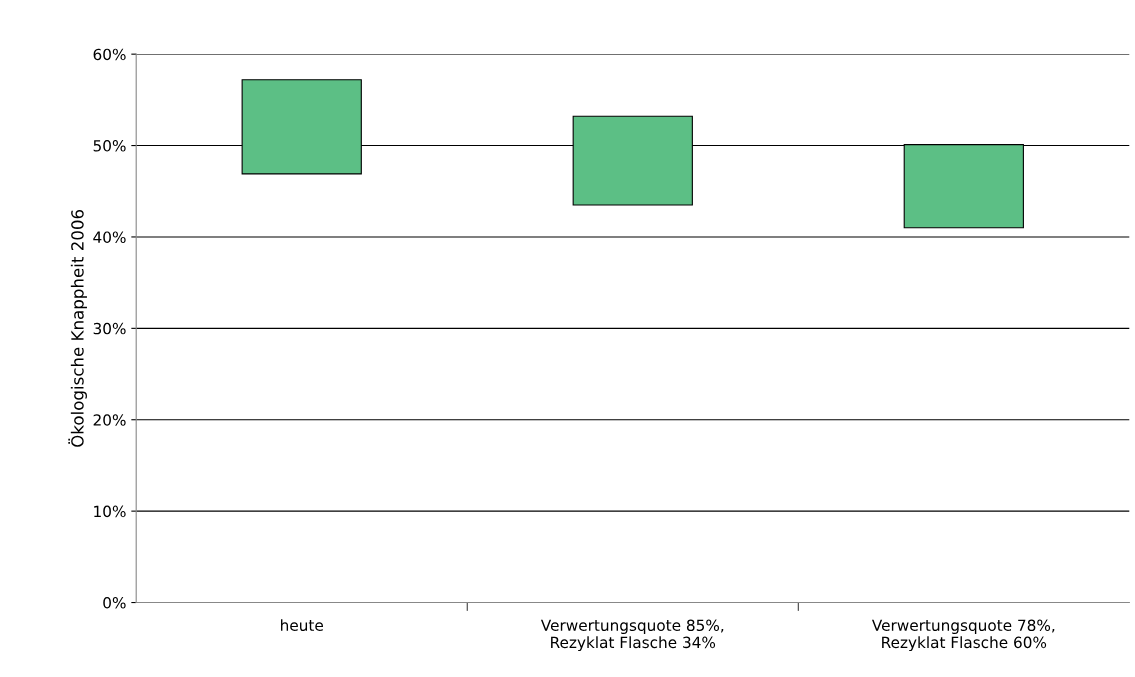 The image size is (1135, 677). Describe the element at coordinates (109, 54) in the screenshot. I see `y-tick-label: 60%` at that location.